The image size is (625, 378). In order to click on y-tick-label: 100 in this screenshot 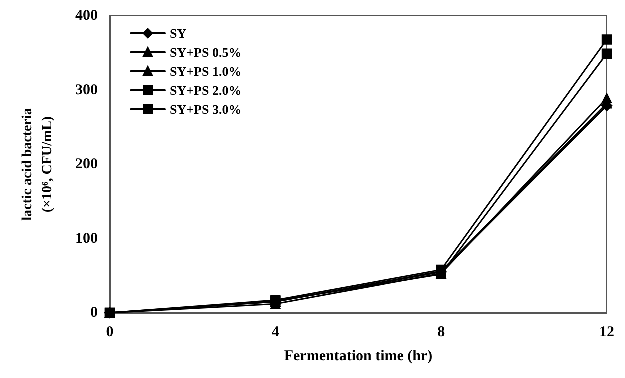, I will do `click(87, 238)`.